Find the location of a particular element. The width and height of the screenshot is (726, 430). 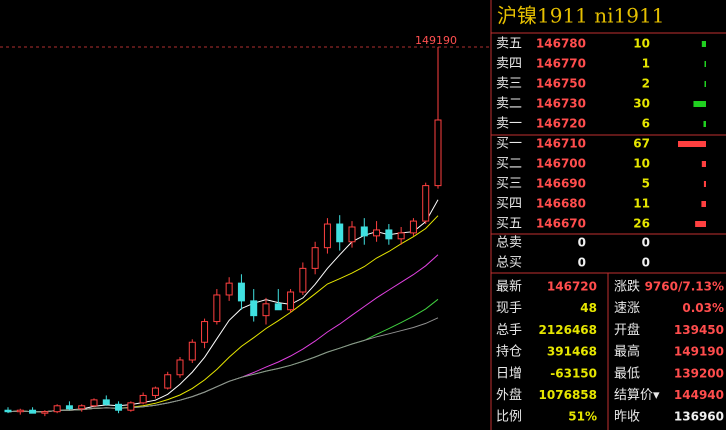

stat-value: 149190 is located at coordinates (699, 352).